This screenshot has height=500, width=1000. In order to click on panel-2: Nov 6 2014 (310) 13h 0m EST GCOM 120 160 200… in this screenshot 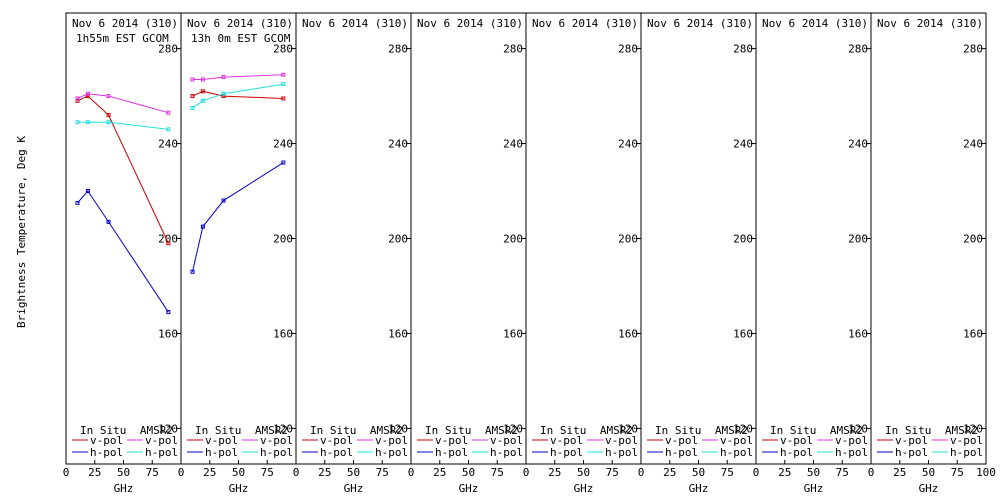, I will do `click(237, 253)`.